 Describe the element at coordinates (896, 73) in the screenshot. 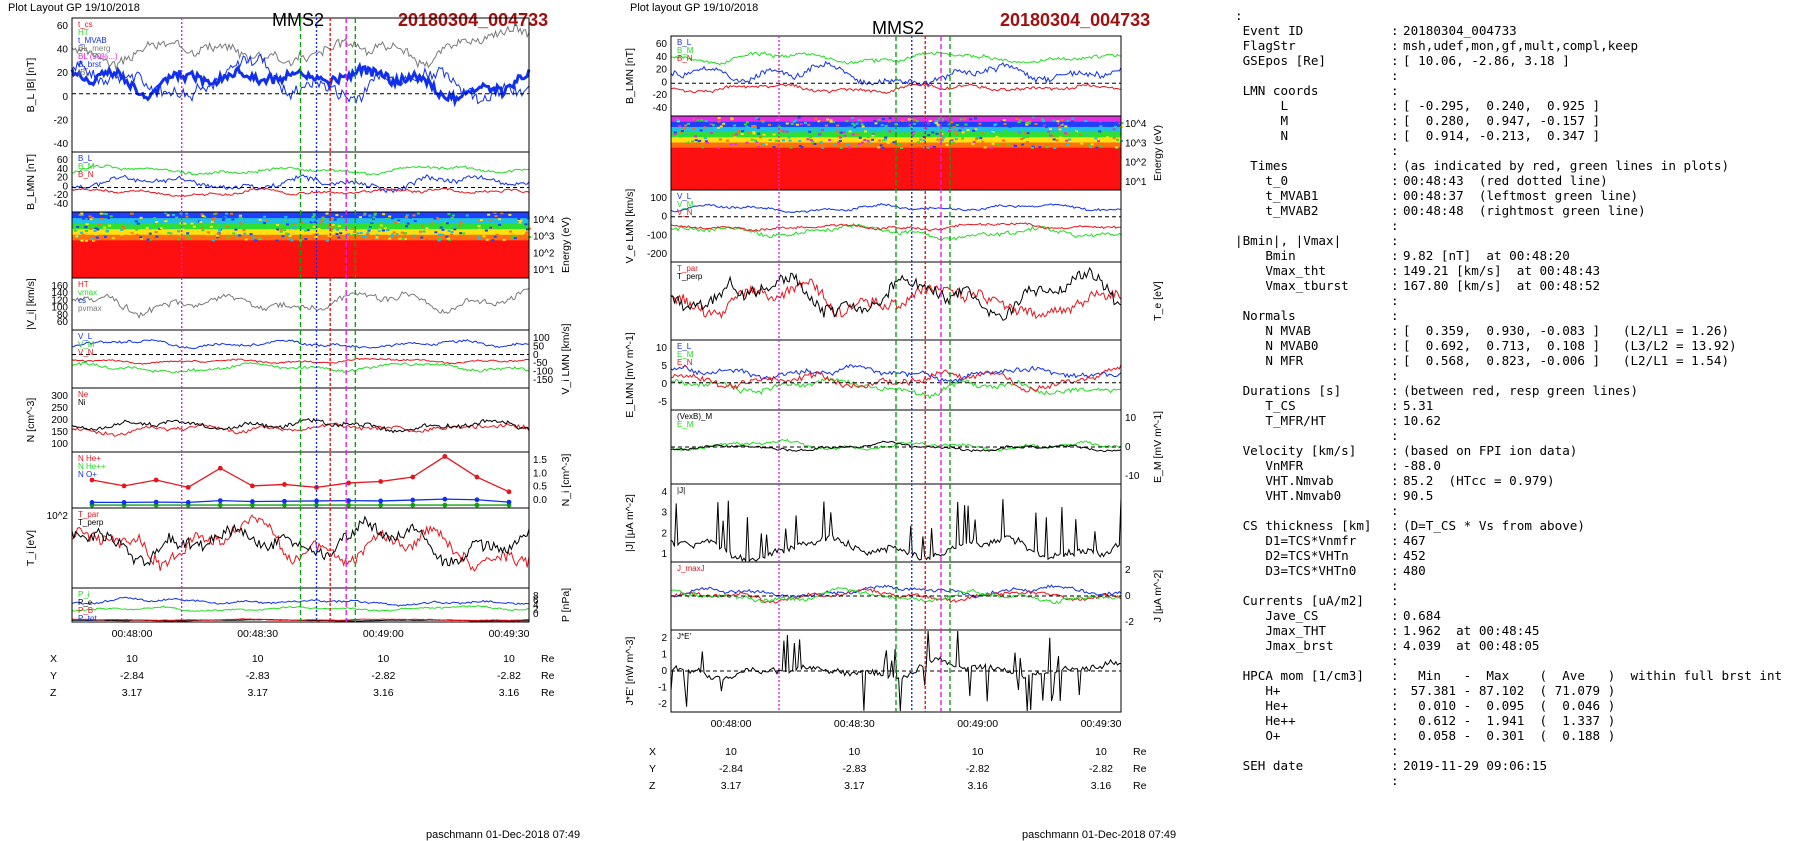

I see `series-line` at that location.